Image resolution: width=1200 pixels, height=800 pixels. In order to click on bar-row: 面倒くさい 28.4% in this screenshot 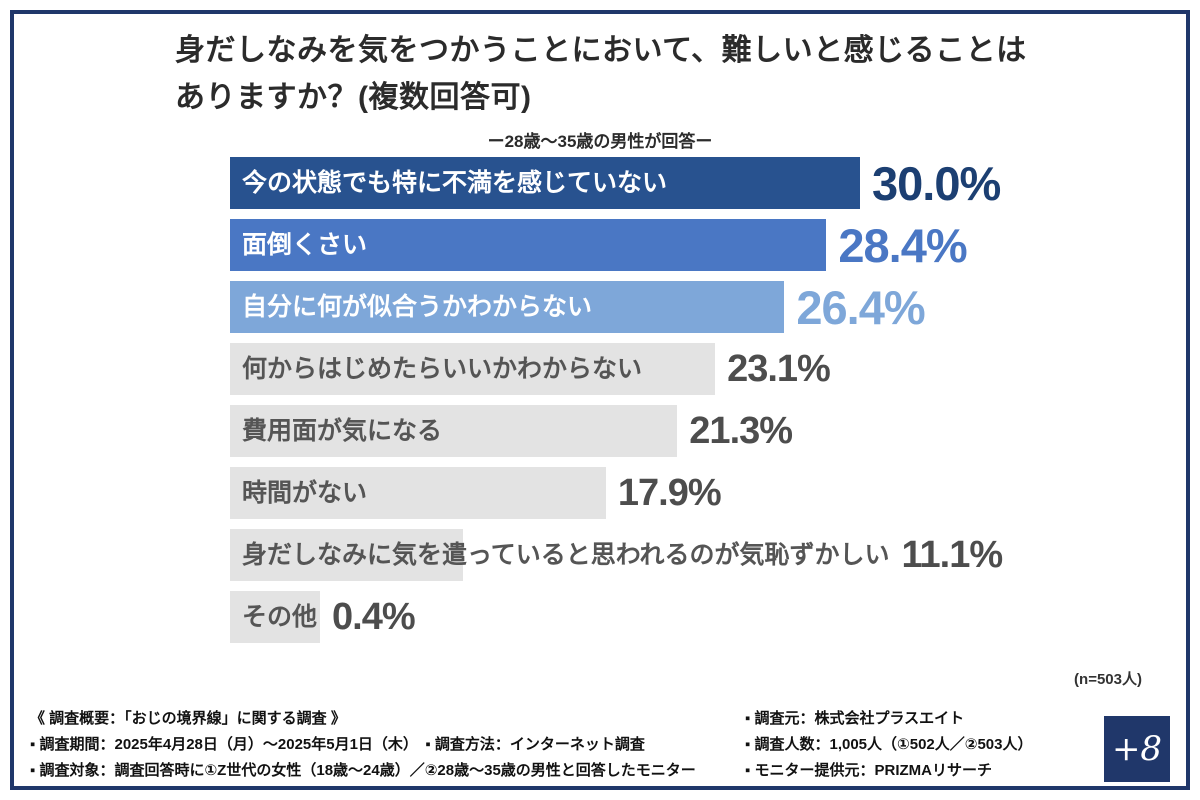, I will do `click(616, 245)`.